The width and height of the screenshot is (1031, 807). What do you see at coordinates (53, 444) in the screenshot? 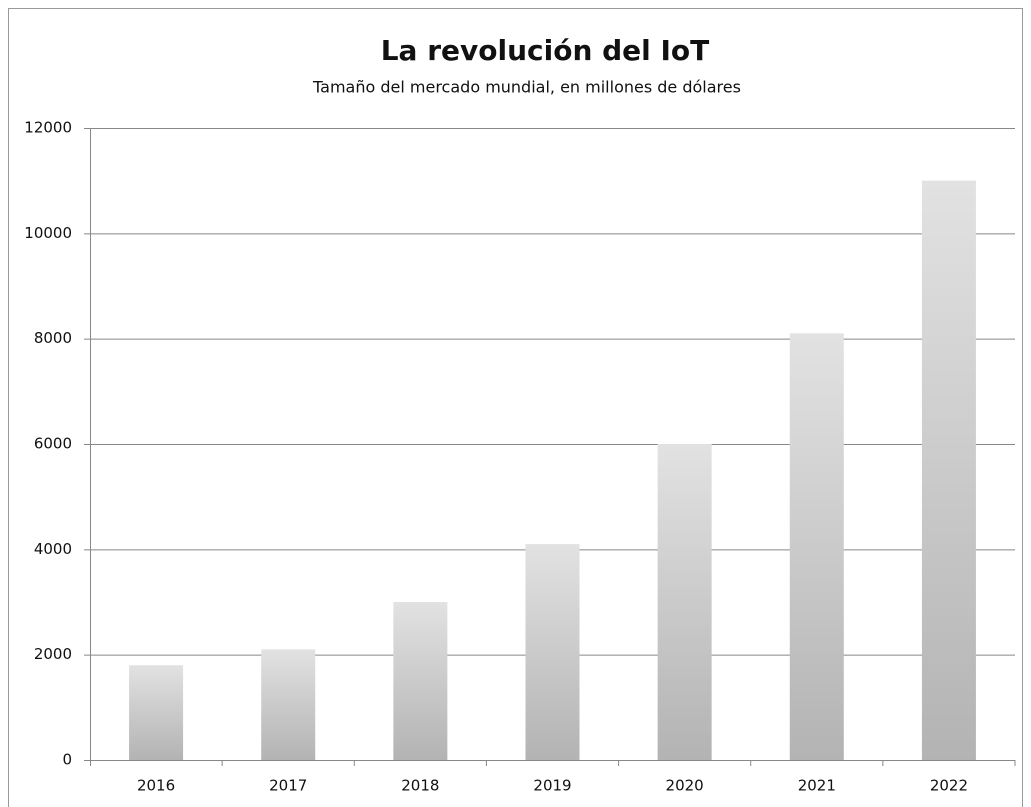
I see `y-tick-label: 6000` at bounding box center [53, 444].